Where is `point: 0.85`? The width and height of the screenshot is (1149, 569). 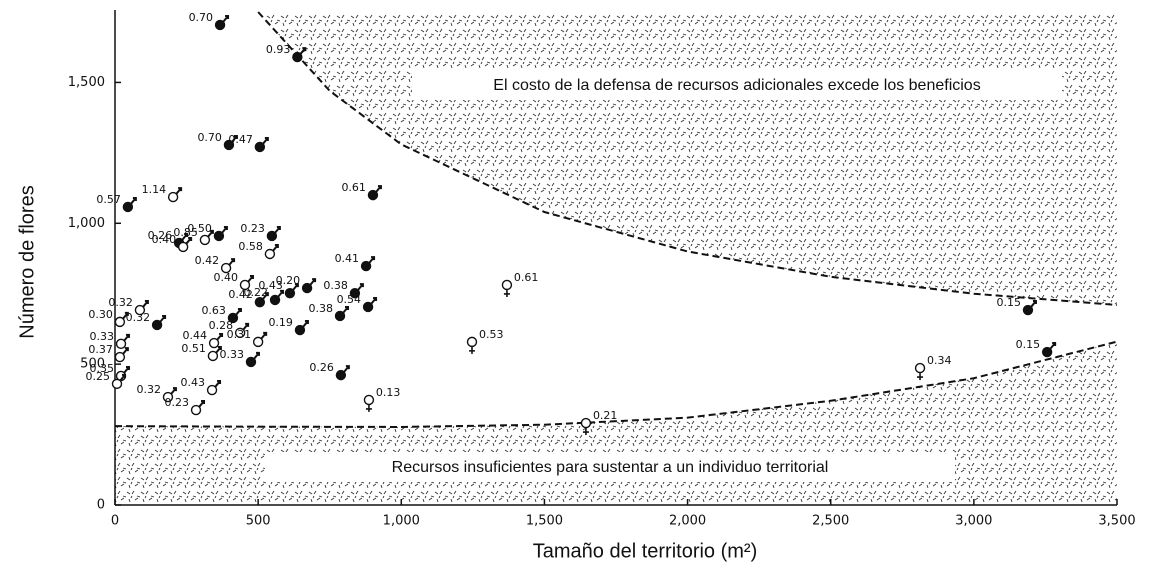
point: 0.85 is located at coordinates (193, 236).